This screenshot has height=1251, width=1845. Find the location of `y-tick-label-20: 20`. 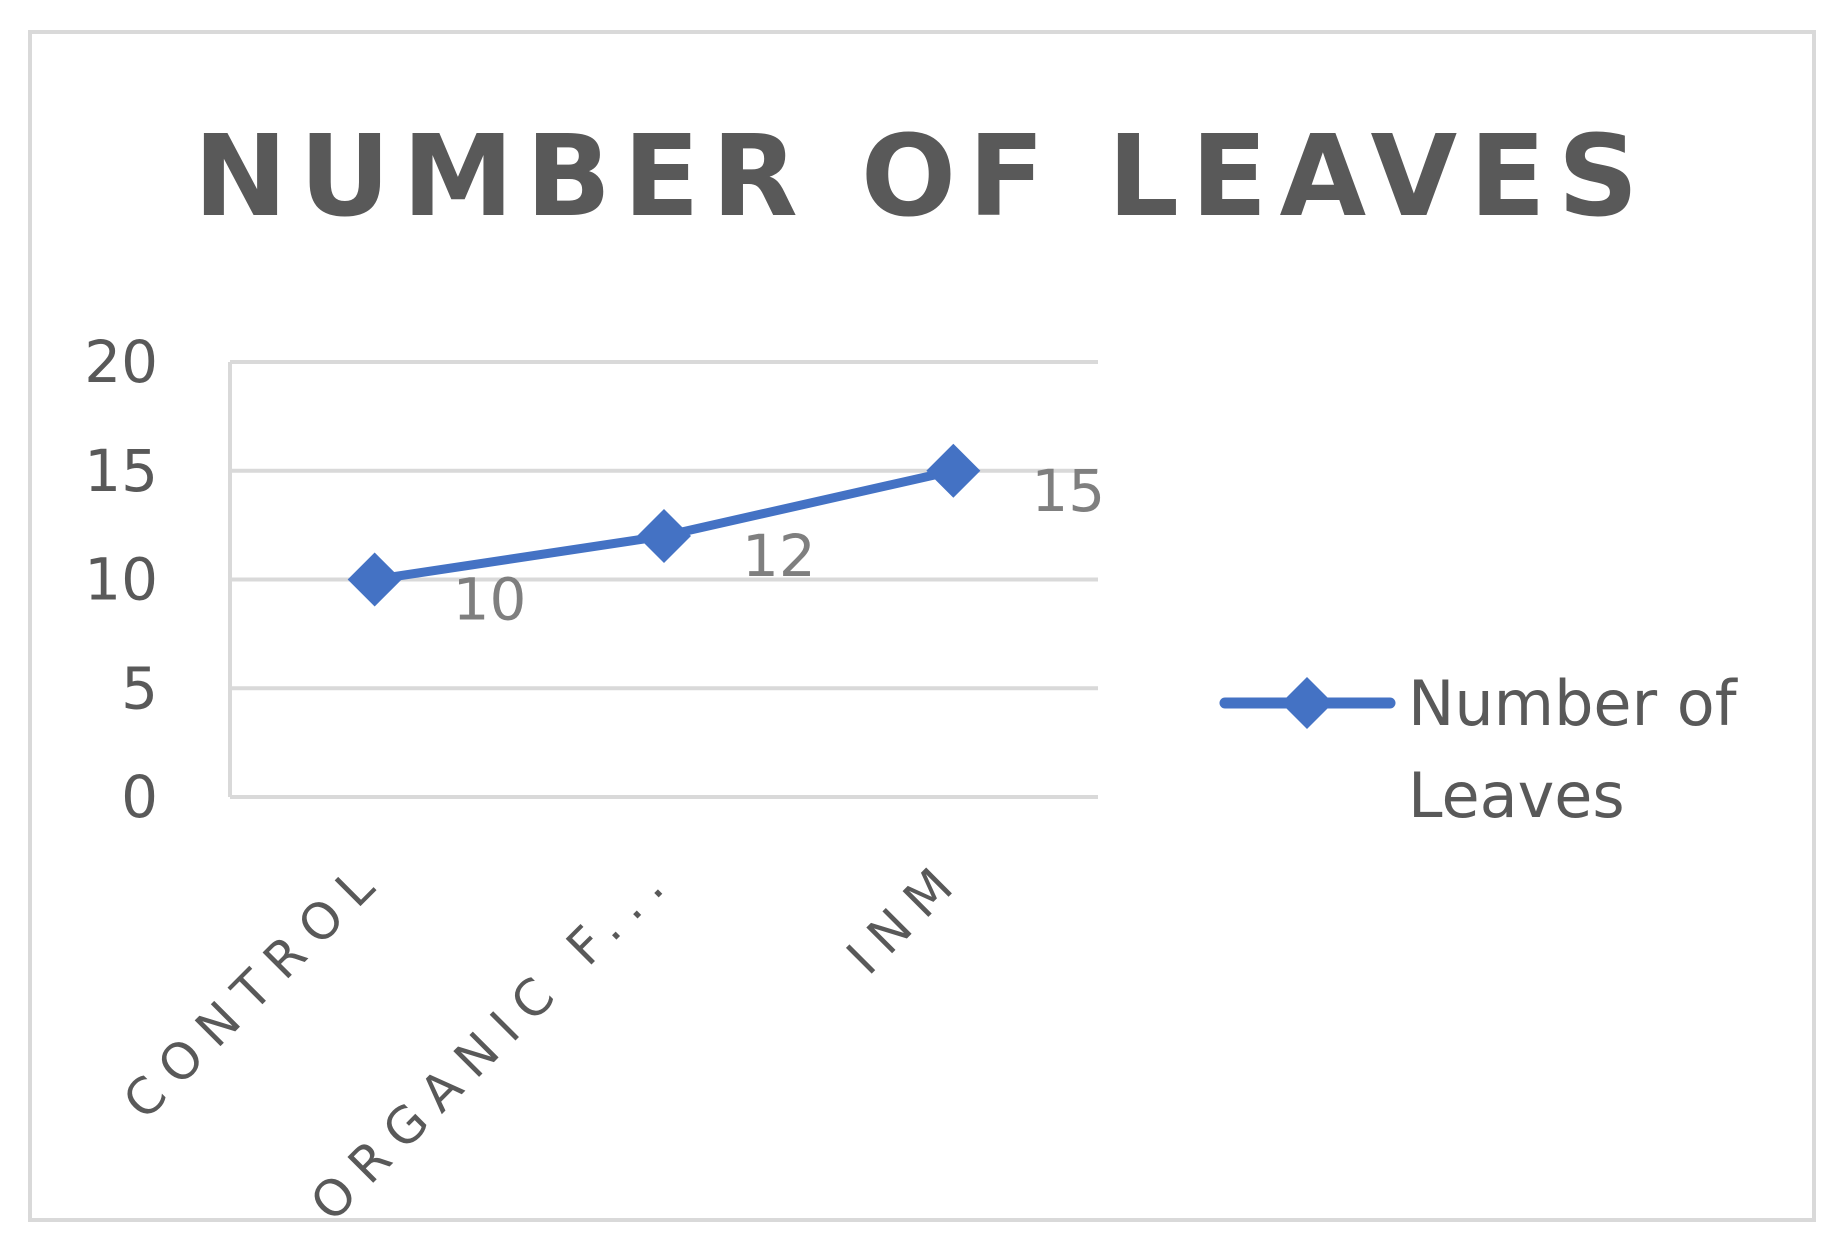

y-tick-label-20: 20 is located at coordinates (121, 362).